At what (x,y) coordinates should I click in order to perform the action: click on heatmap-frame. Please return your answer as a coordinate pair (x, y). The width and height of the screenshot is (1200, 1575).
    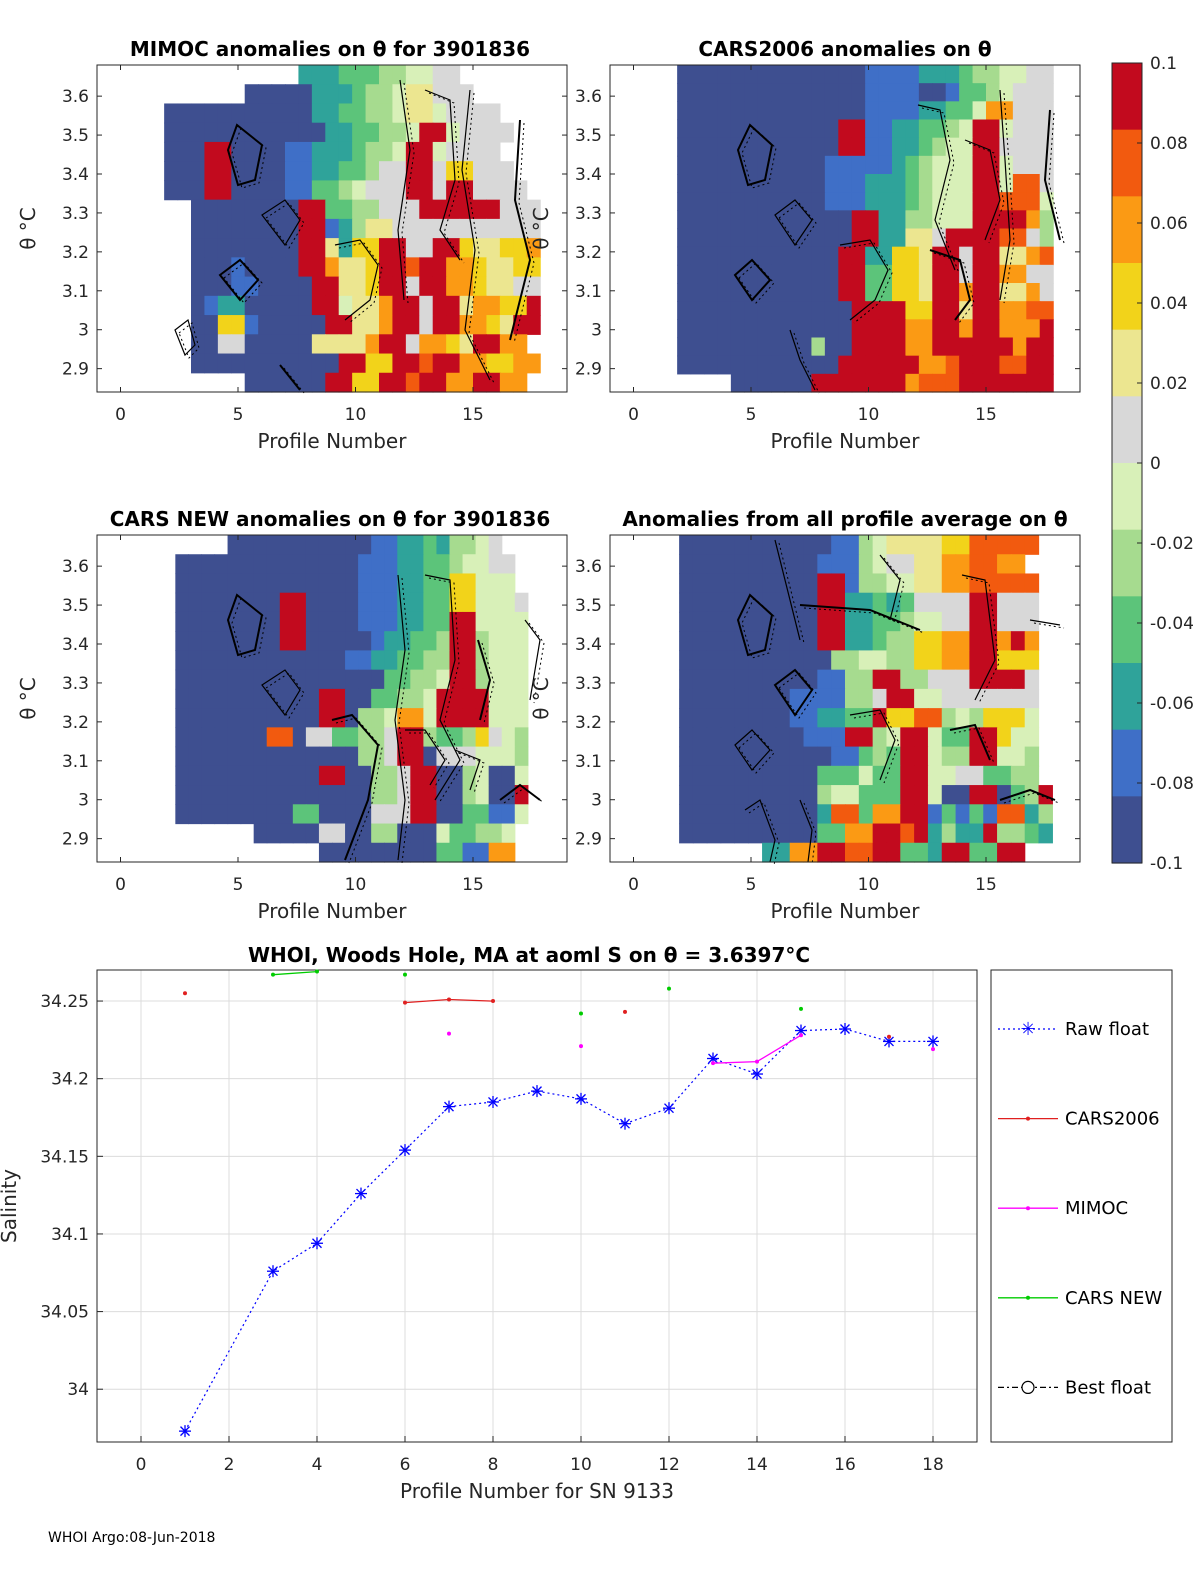
    Looking at the image, I should click on (845, 228).